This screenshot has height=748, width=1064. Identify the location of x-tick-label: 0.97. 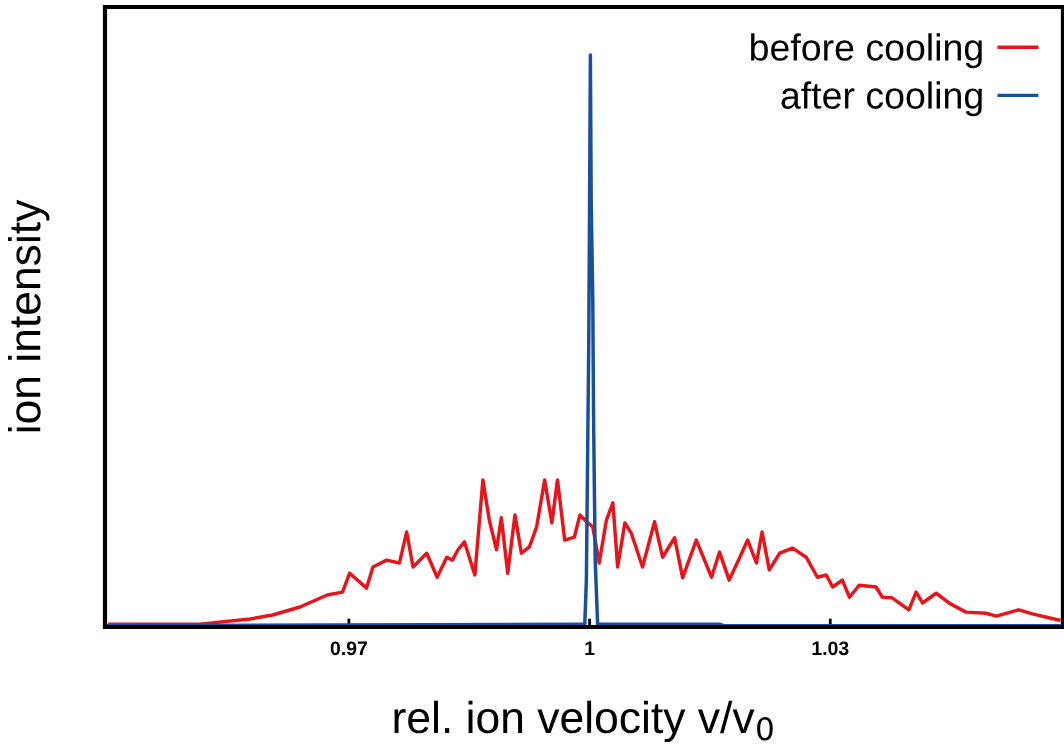
(348, 648).